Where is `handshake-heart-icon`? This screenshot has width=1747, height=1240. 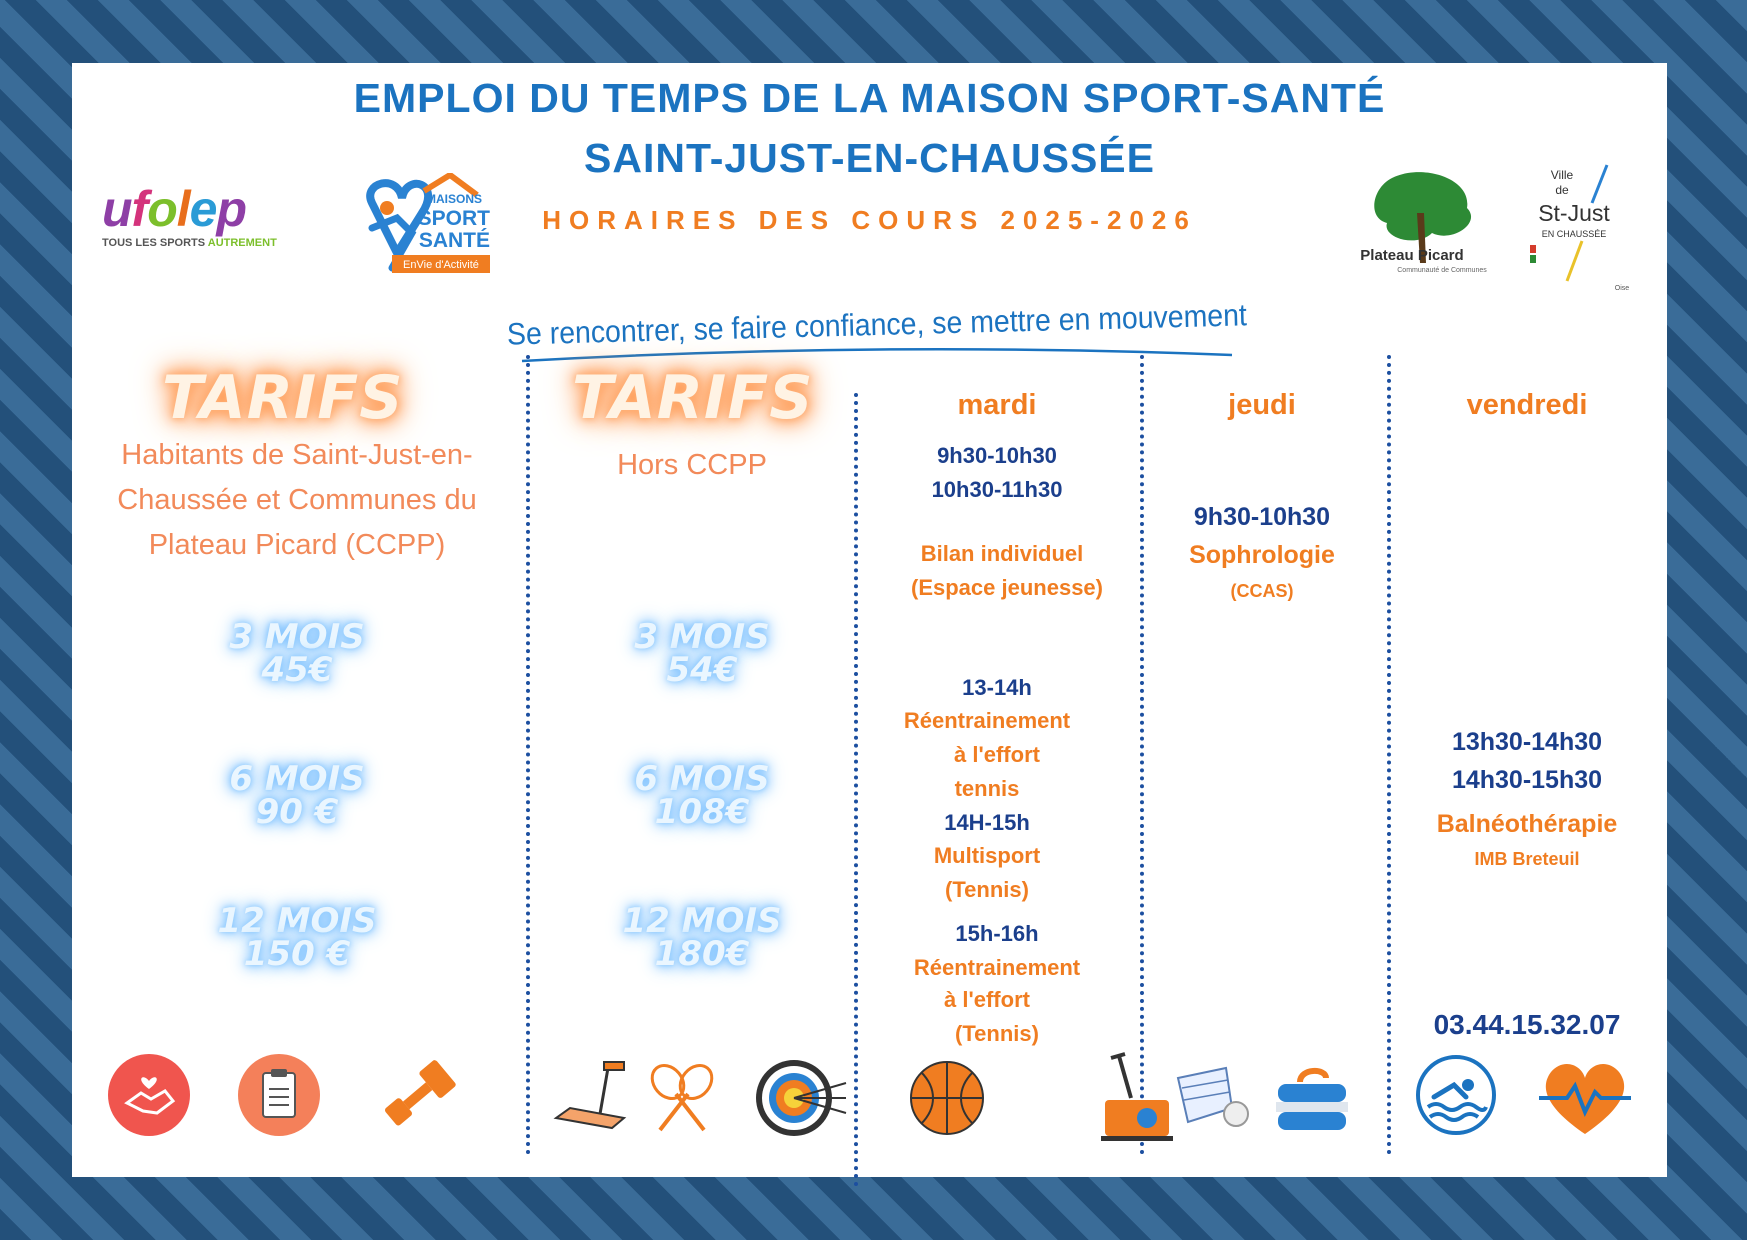 handshake-heart-icon is located at coordinates (149, 1095).